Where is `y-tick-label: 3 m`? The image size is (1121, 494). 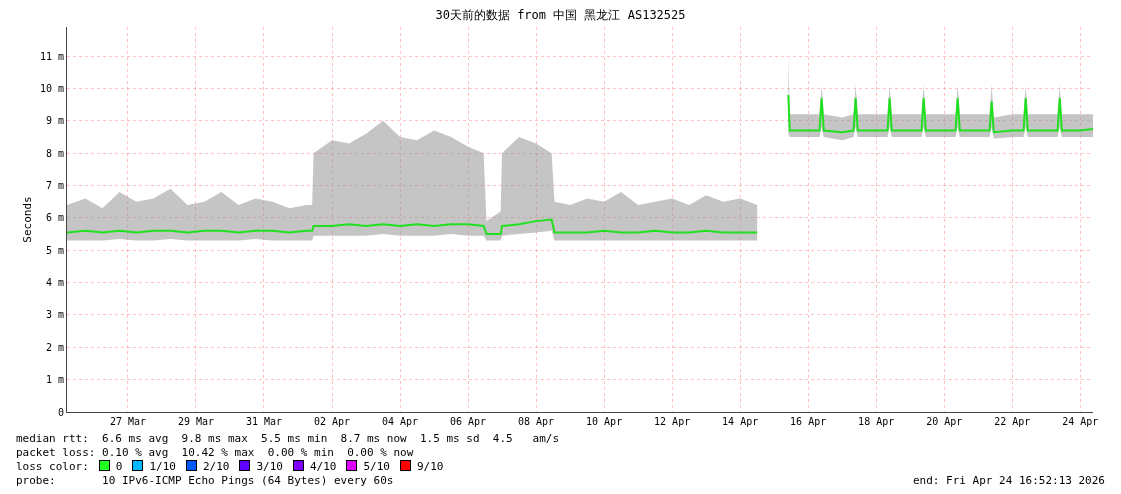
y-tick-label: 3 m is located at coordinates (54, 315).